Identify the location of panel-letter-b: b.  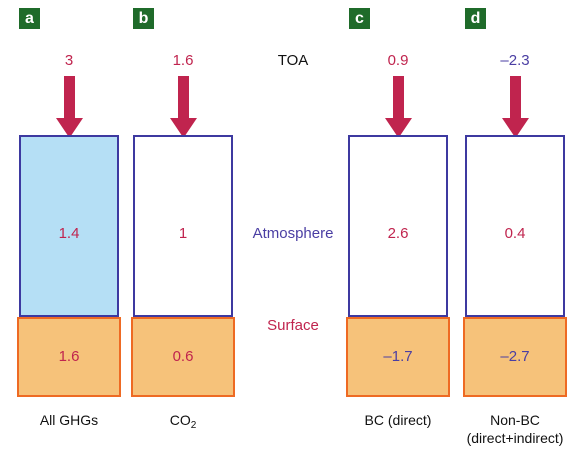
(143, 18).